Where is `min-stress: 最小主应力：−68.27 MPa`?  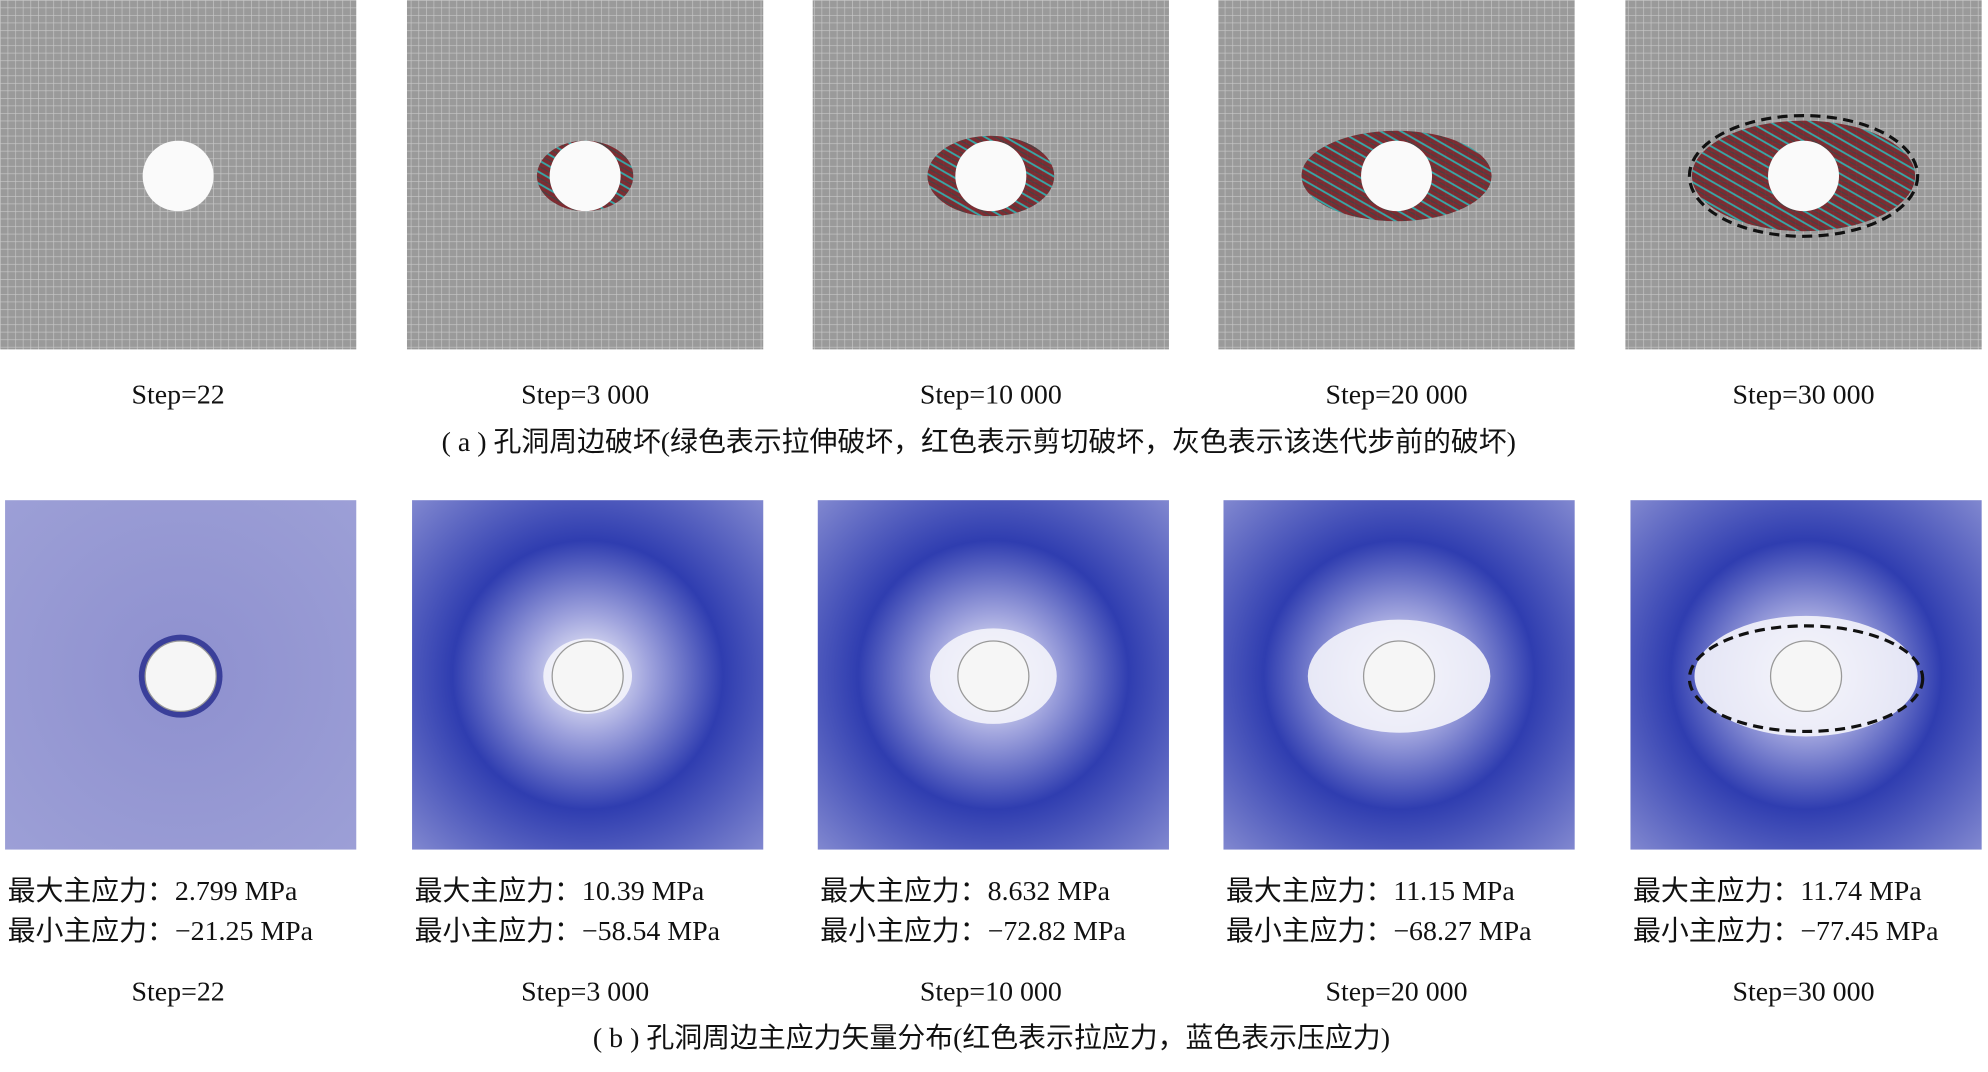
min-stress: 最小主应力：−68.27 MPa is located at coordinates (1378, 931).